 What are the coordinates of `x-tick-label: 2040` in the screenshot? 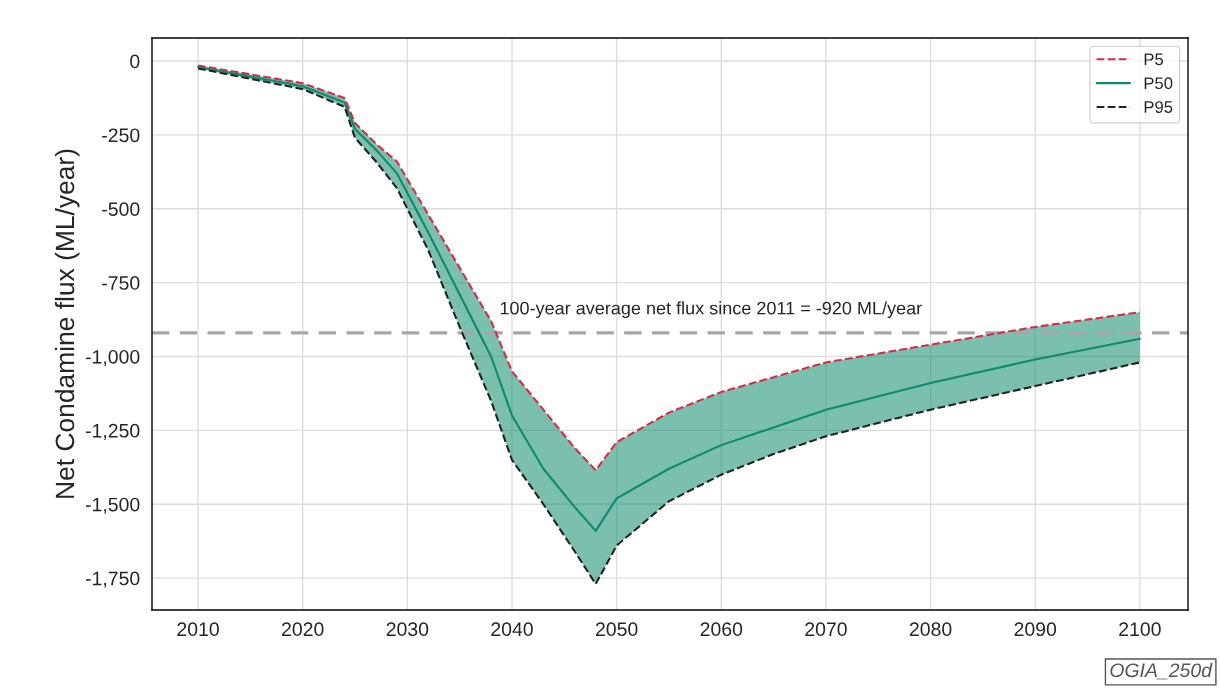 It's located at (512, 629).